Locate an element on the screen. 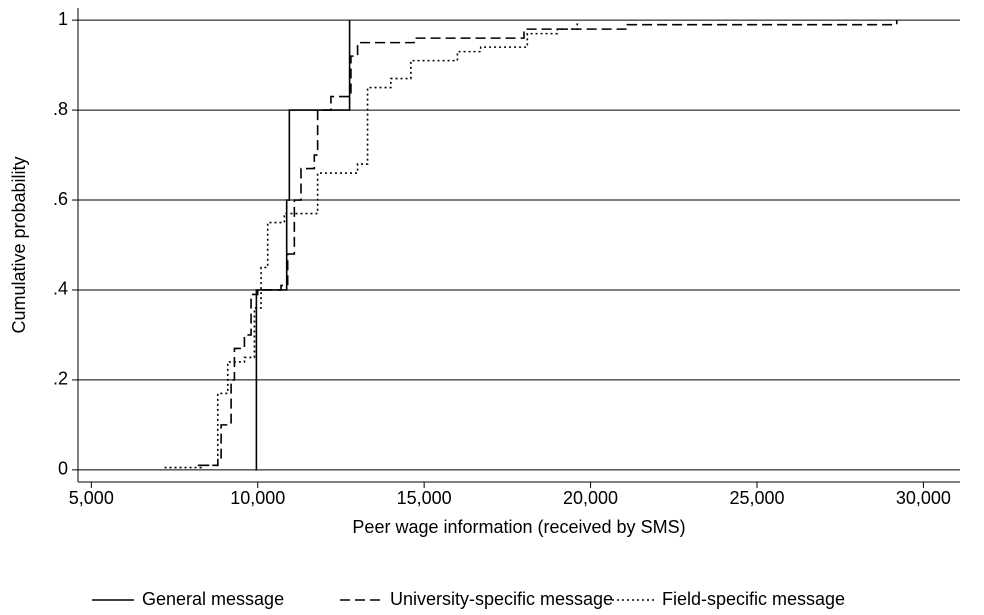  x-tick-label: 15,000 is located at coordinates (424, 498).